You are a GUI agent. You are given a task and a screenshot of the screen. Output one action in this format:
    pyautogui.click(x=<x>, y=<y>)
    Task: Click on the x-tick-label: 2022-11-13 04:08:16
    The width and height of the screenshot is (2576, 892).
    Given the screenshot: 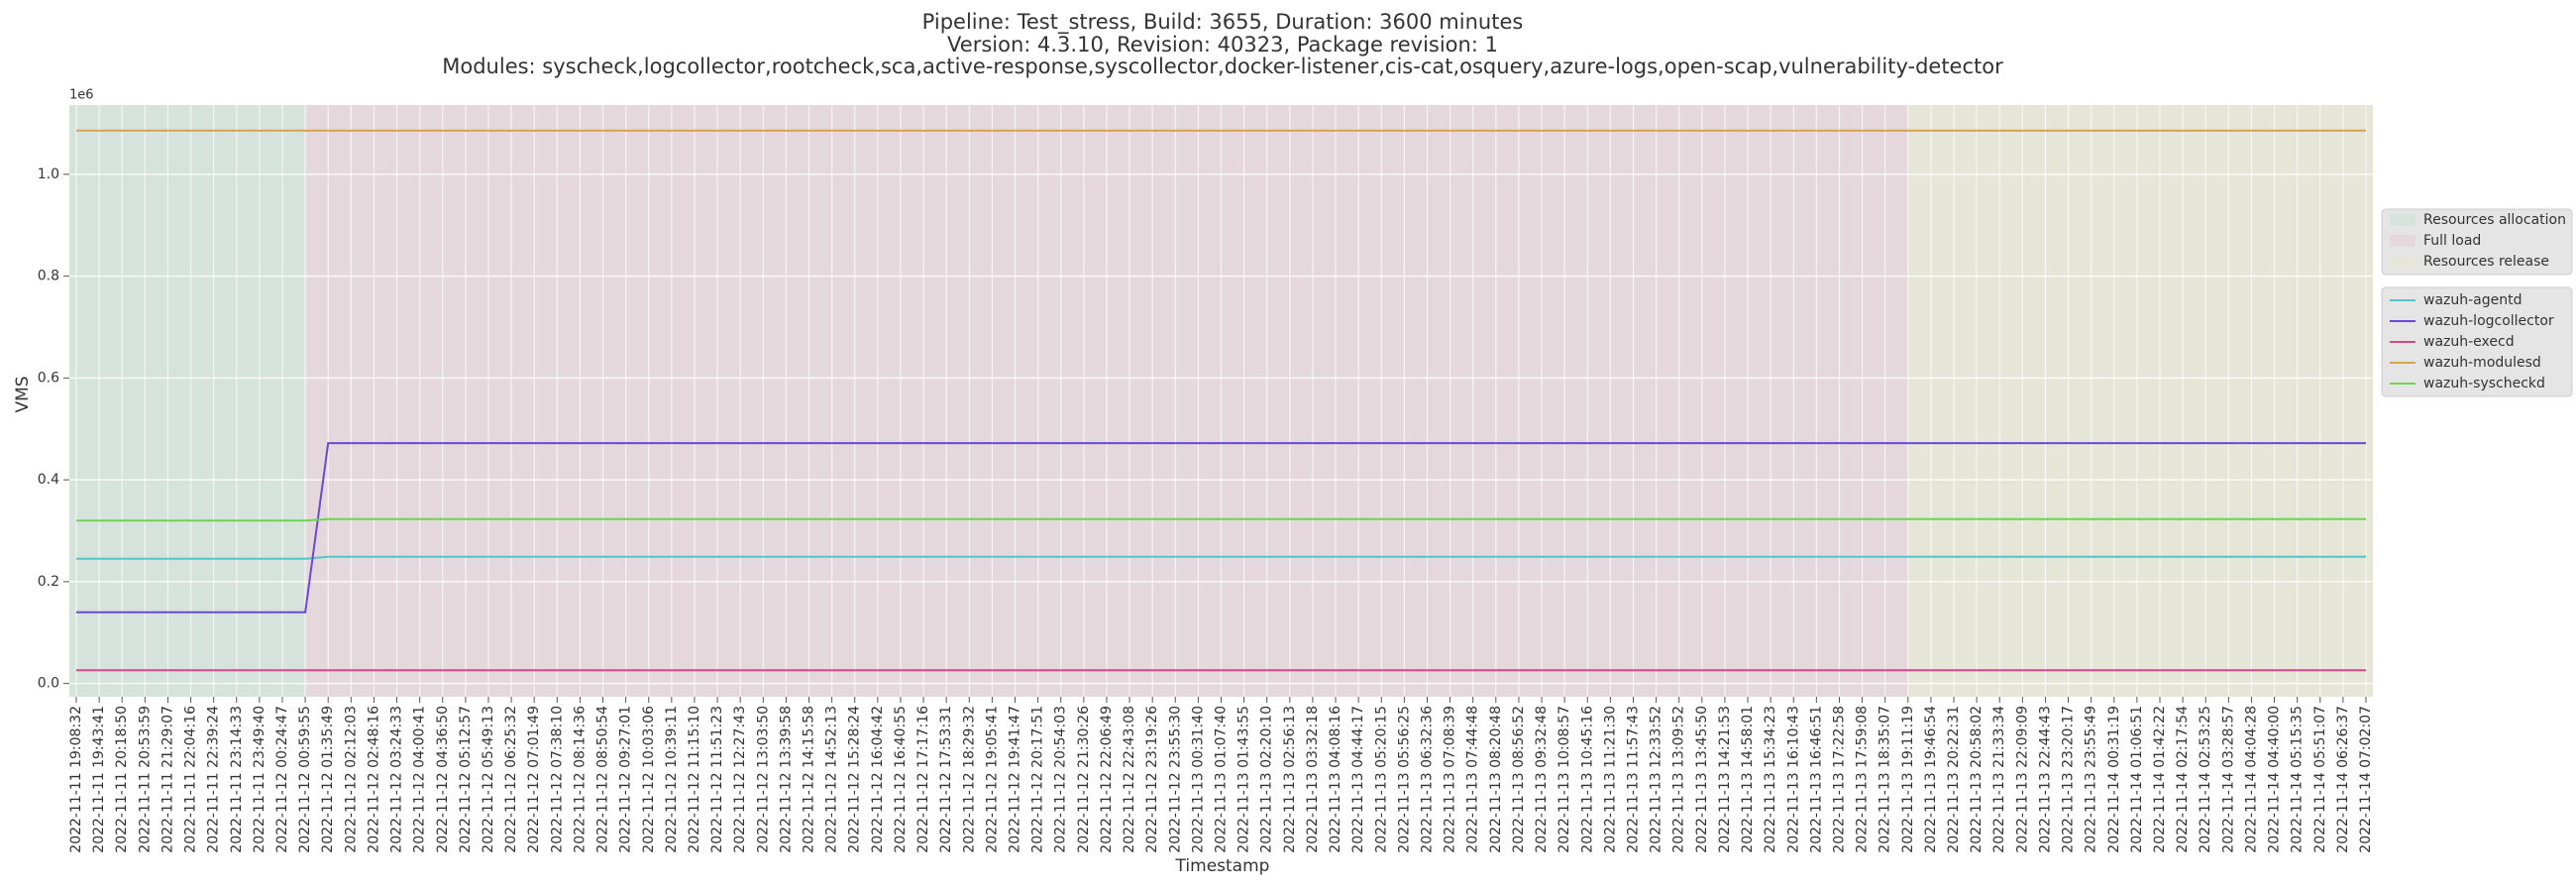 What is the action you would take?
    pyautogui.click(x=1335, y=780)
    